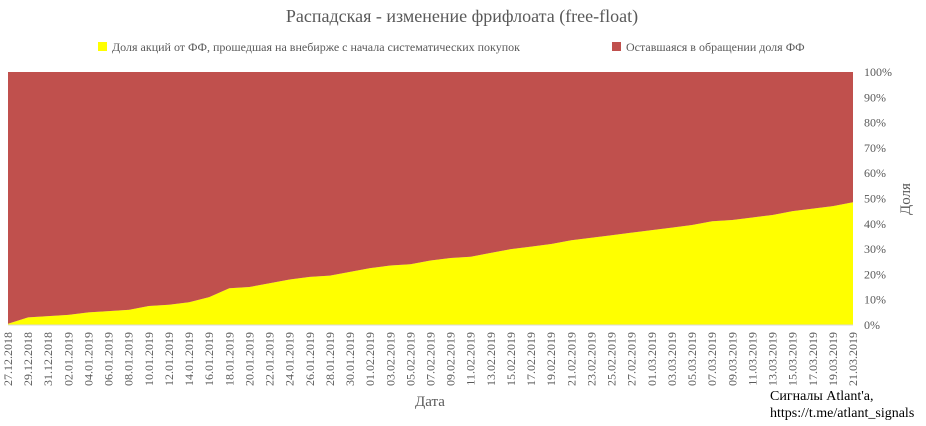 Image resolution: width=926 pixels, height=426 pixels. I want to click on y-tick-label: 40%, so click(875, 224).